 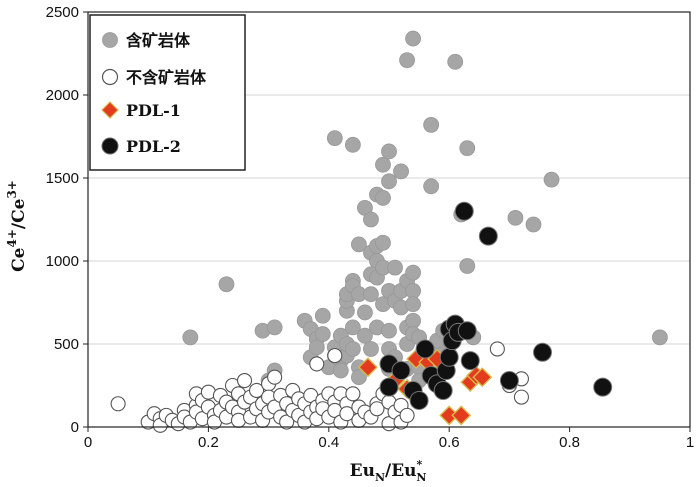 What do you see at coordinates (62, 95) in the screenshot?
I see `y-tick-label: 2000` at bounding box center [62, 95].